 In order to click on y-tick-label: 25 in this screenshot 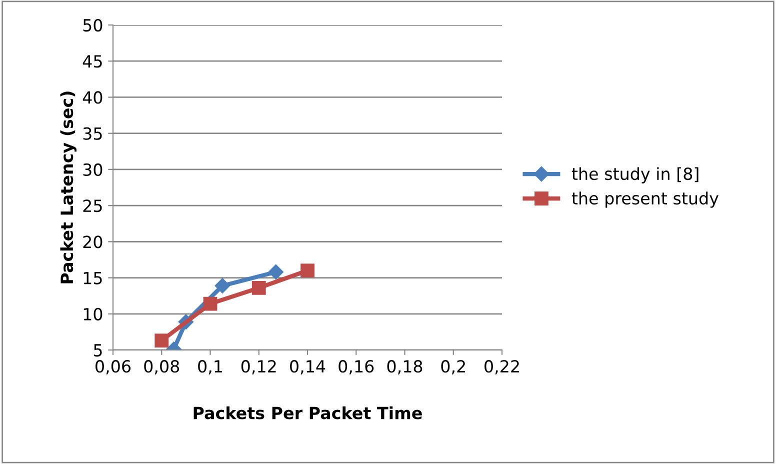, I will do `click(92, 206)`.